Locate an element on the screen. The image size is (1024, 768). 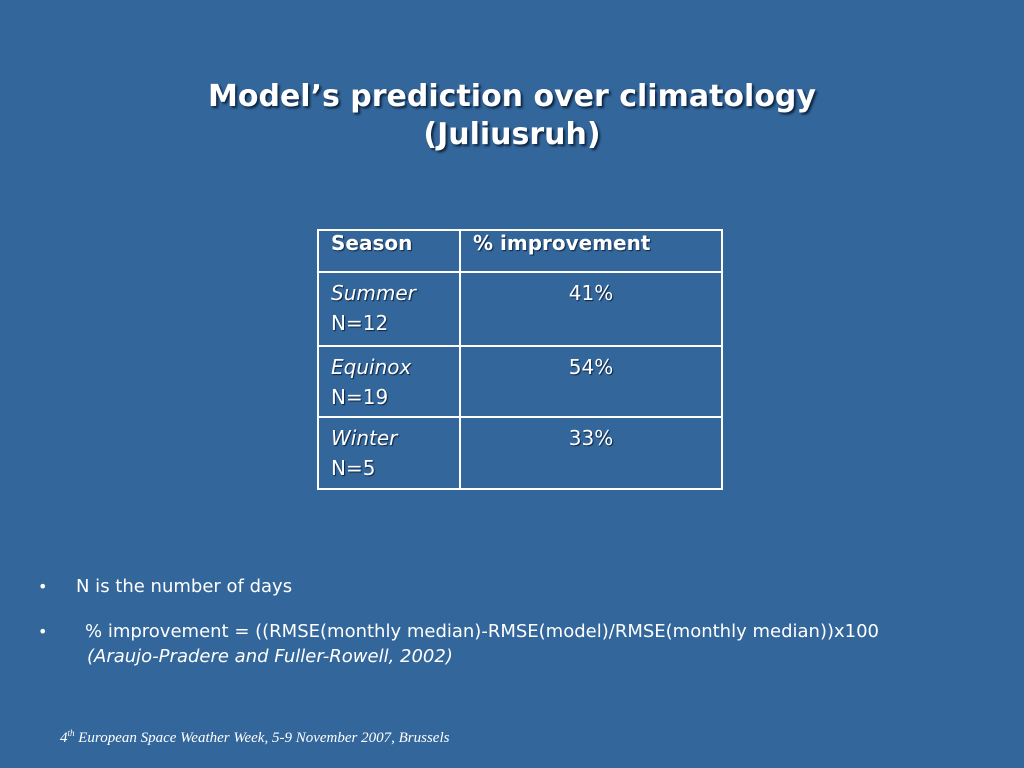
improvement-value: 41% is located at coordinates (591, 309).